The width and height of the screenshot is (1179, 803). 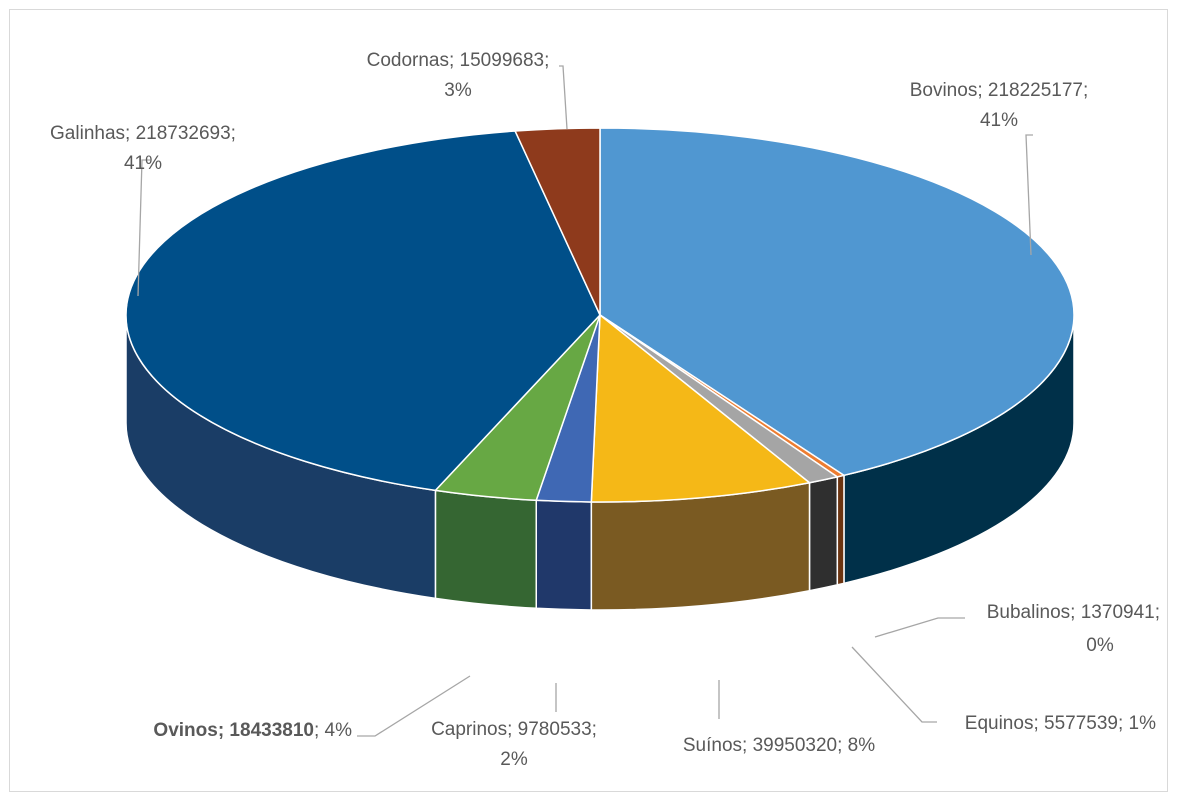 I want to click on data-label-ovinos-percent: ; 4%, so click(x=333, y=730).